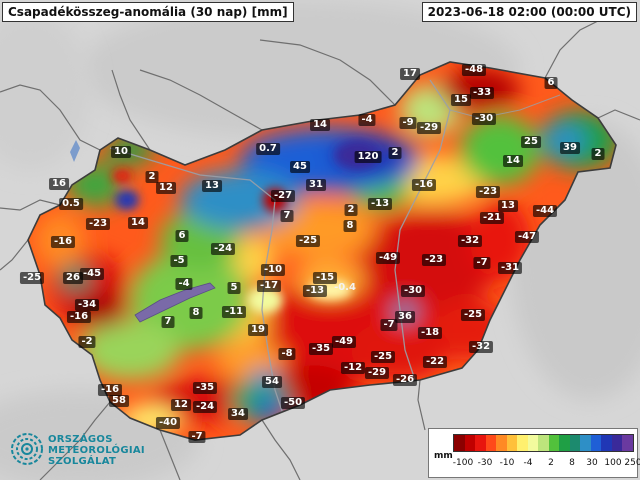  I want to click on value-label: -0.4, so click(345, 287).